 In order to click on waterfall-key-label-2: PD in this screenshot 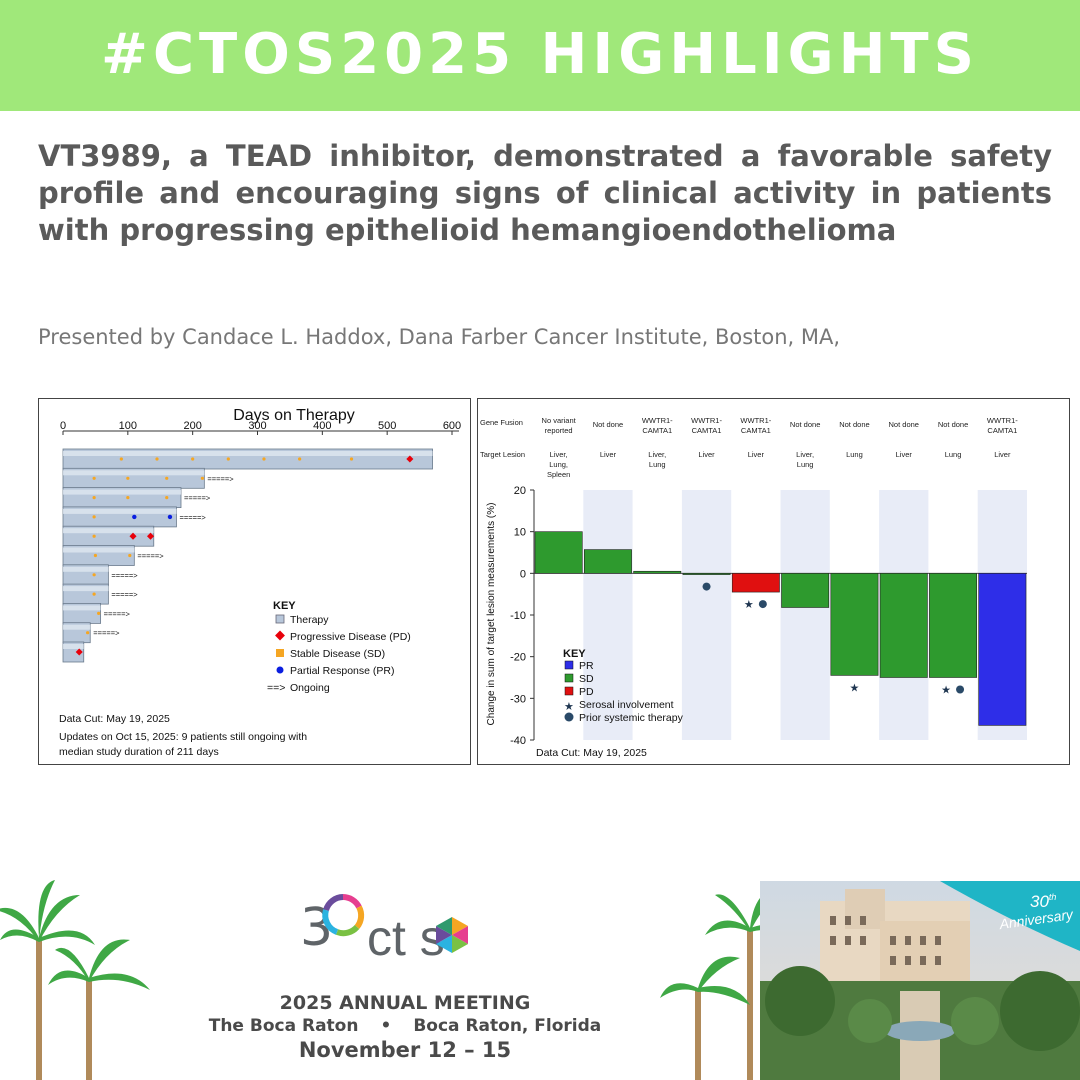, I will do `click(586, 692)`.